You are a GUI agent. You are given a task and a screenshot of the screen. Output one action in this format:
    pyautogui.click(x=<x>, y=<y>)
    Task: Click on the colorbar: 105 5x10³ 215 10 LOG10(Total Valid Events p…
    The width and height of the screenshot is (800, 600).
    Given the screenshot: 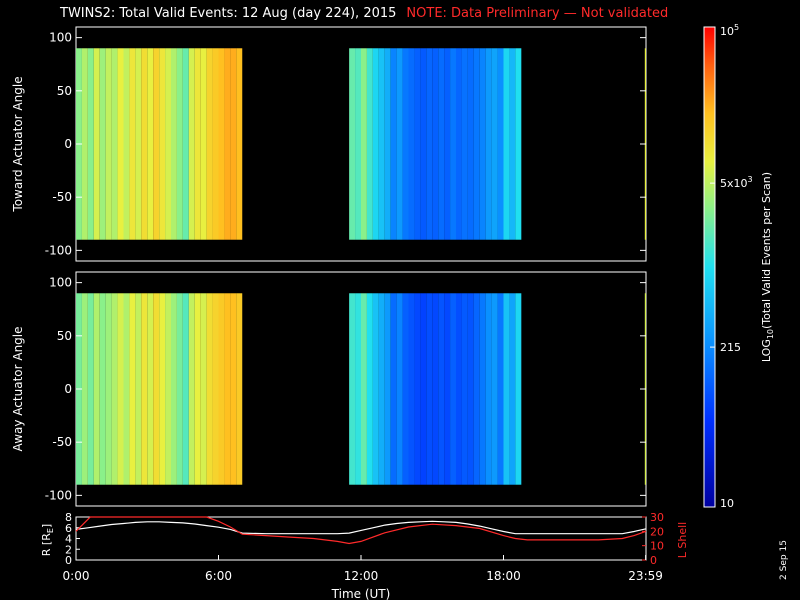 What is the action you would take?
    pyautogui.click(x=739, y=266)
    